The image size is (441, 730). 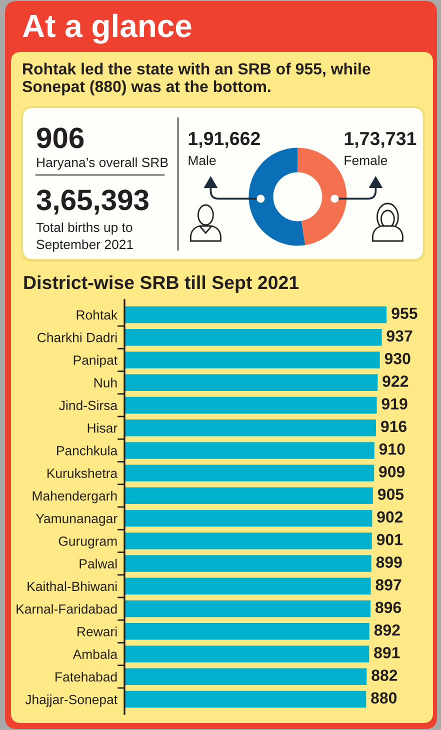 I want to click on text: 906, so click(x=60, y=138).